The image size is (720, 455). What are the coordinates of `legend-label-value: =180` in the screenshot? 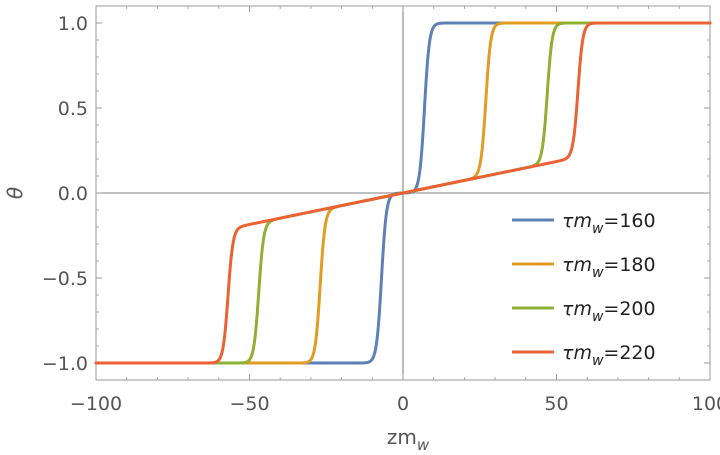 It's located at (629, 265).